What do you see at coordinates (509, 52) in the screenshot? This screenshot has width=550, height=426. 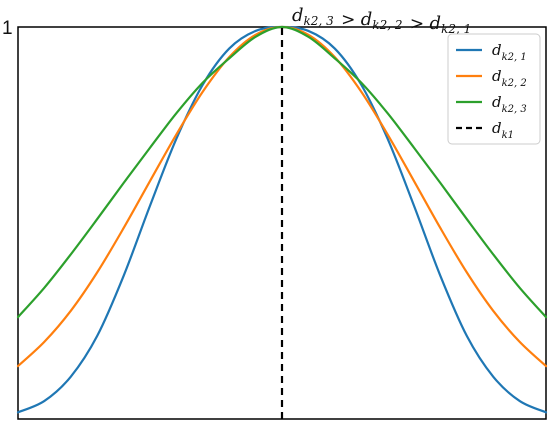 I see `legend-label: dk2, 1` at bounding box center [509, 52].